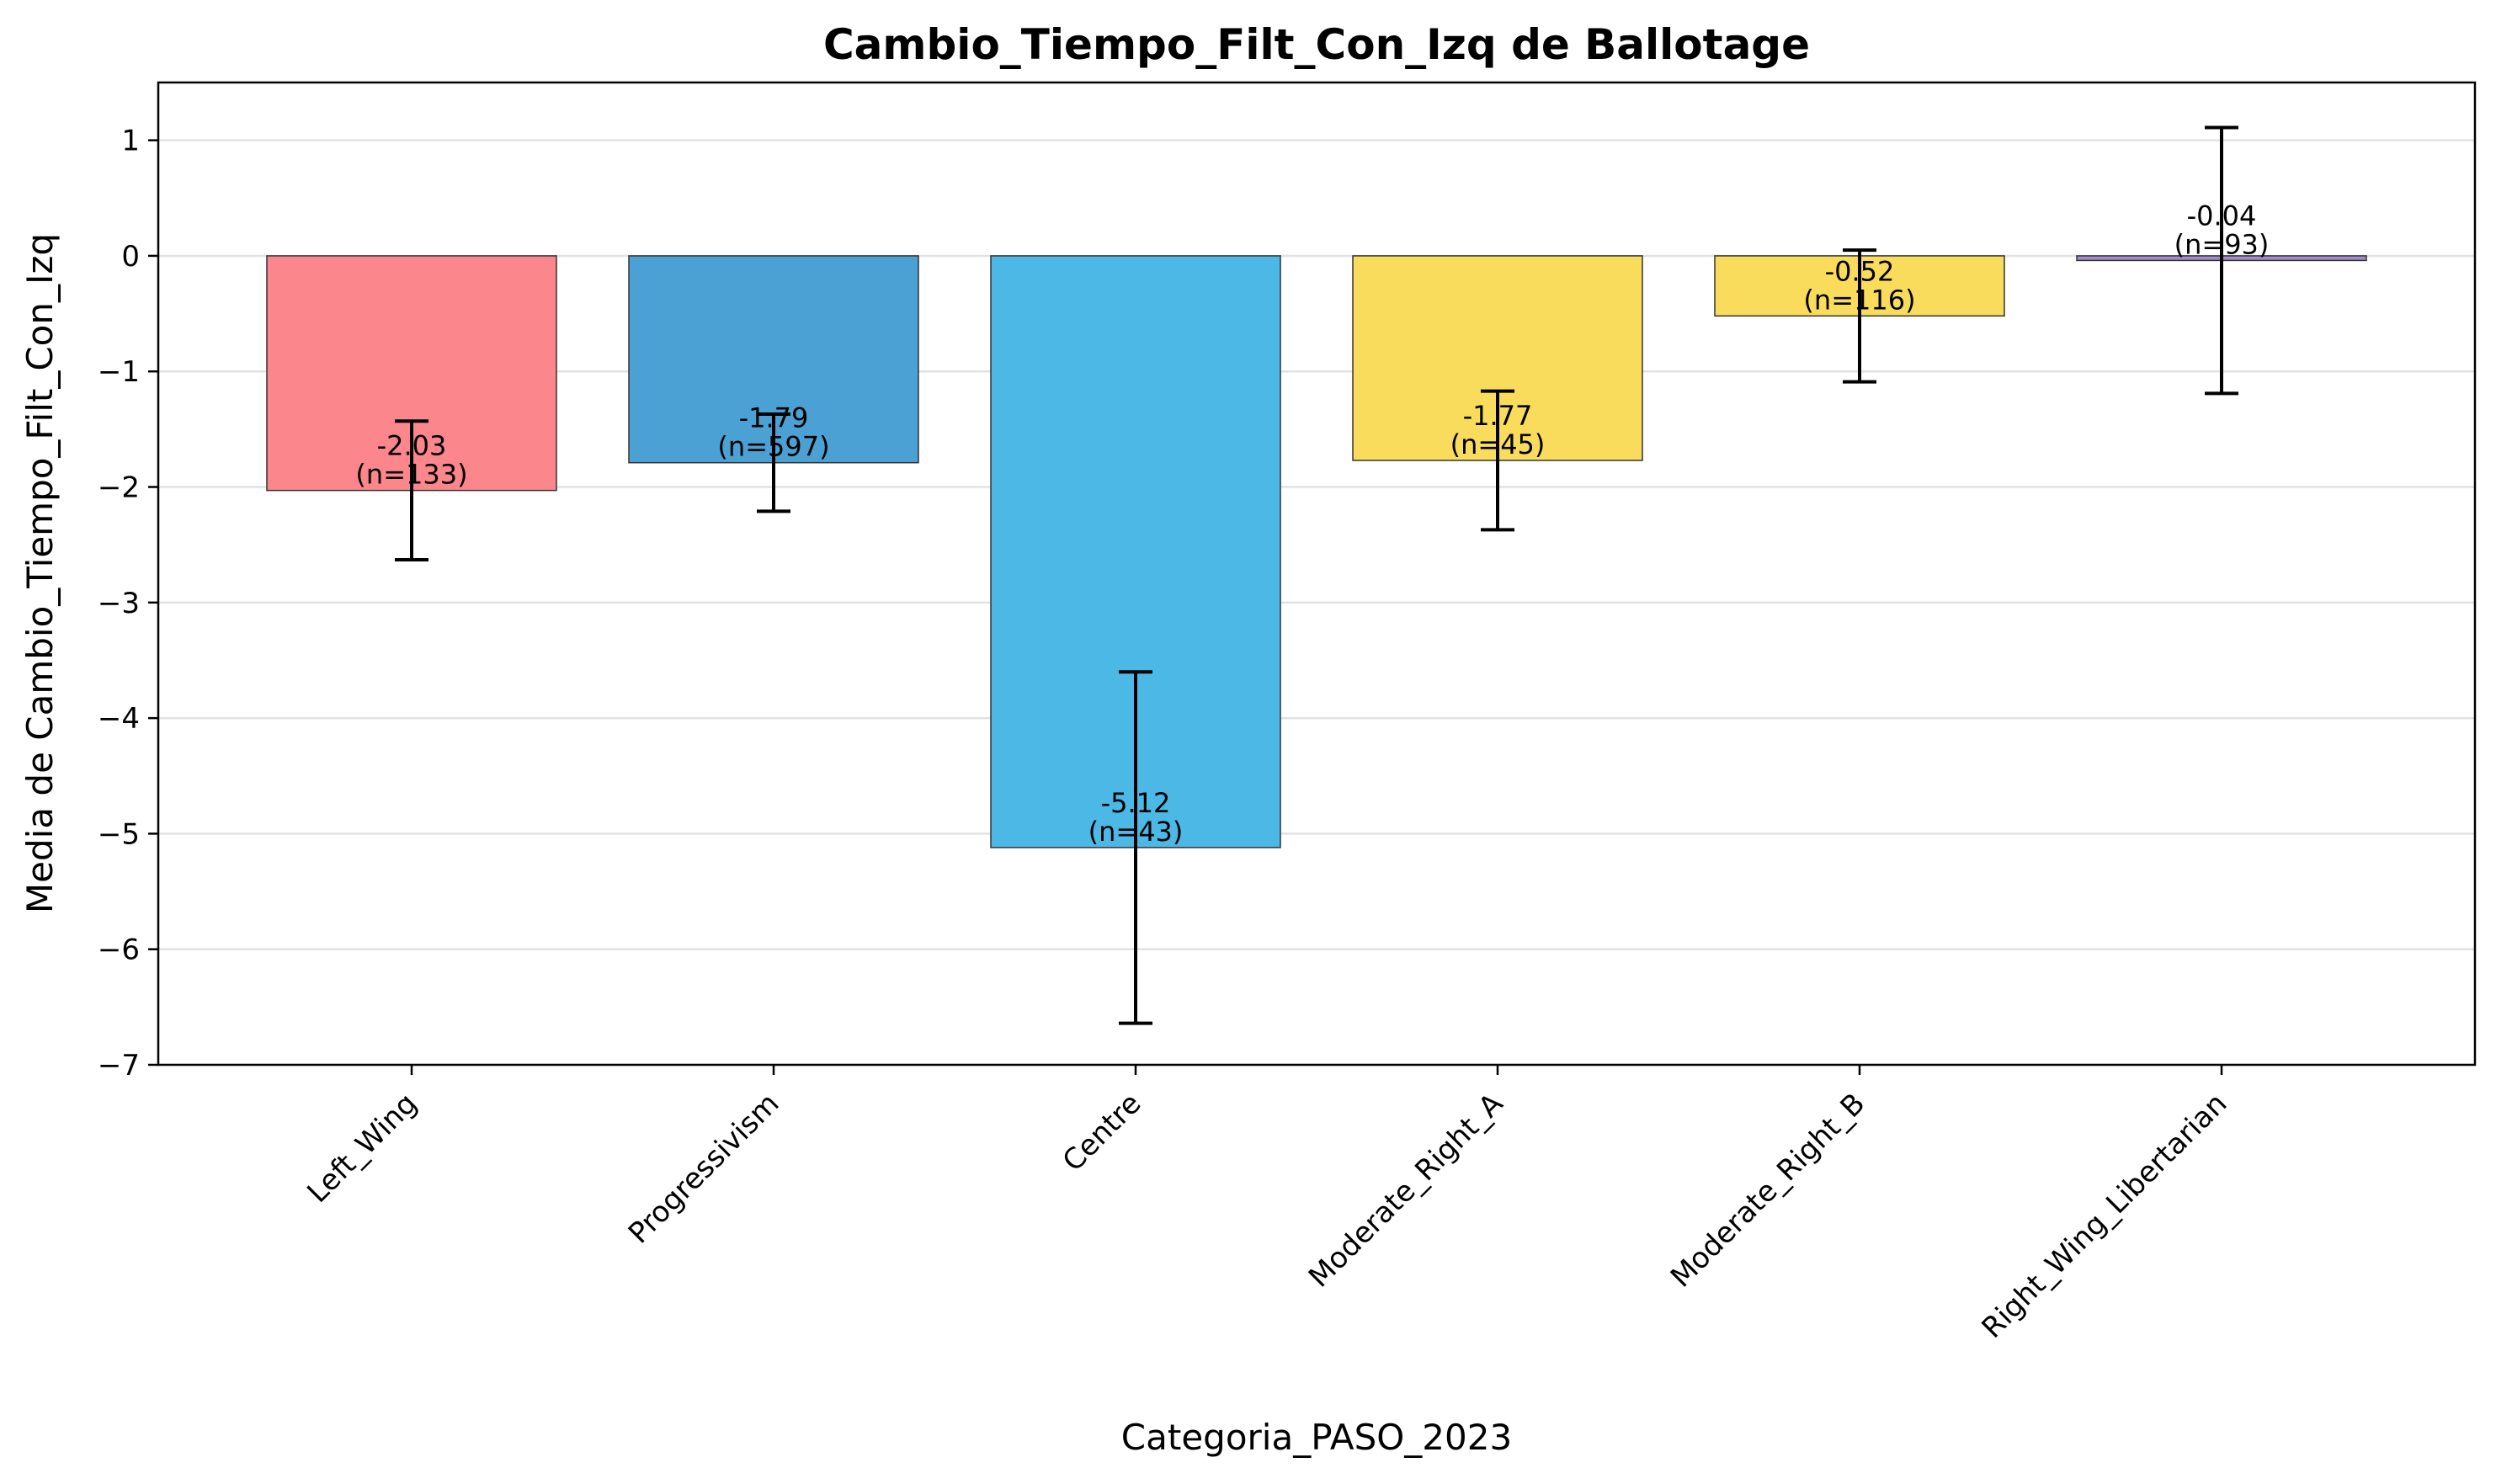 The image size is (2496, 1484). Describe the element at coordinates (1498, 444) in the screenshot. I see `n-label: (n=45)` at that location.